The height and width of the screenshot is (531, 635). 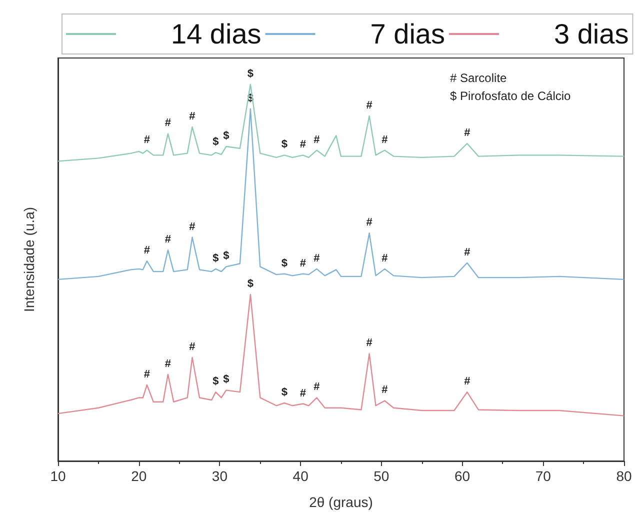 What do you see at coordinates (341, 502) in the screenshot?
I see `x-axis-title: 2θ (graus)` at bounding box center [341, 502].